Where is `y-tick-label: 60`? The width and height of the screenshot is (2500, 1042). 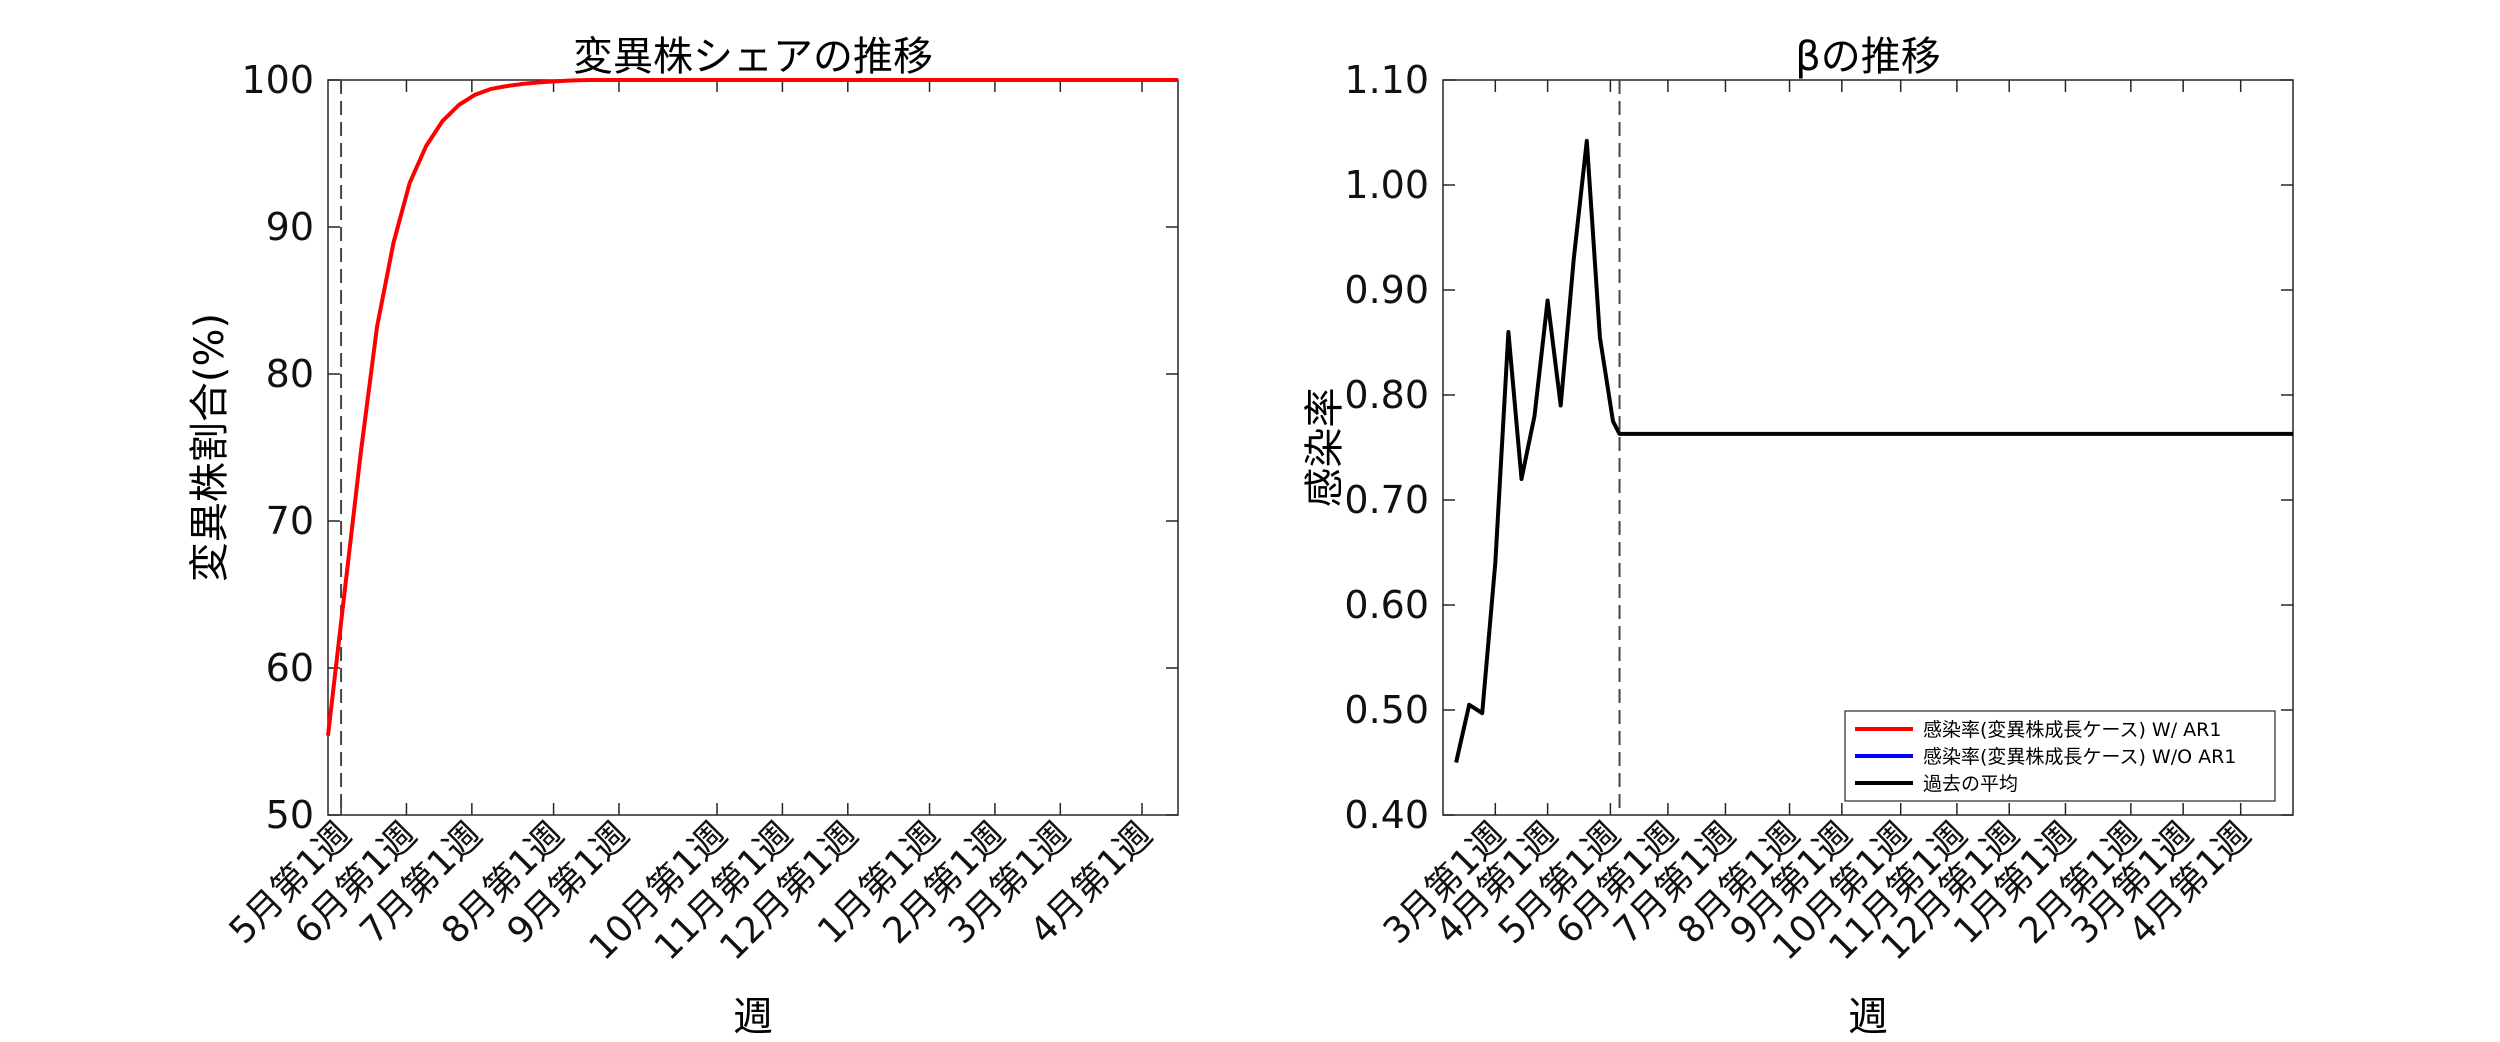
y-tick-label: 60 is located at coordinates (290, 668).